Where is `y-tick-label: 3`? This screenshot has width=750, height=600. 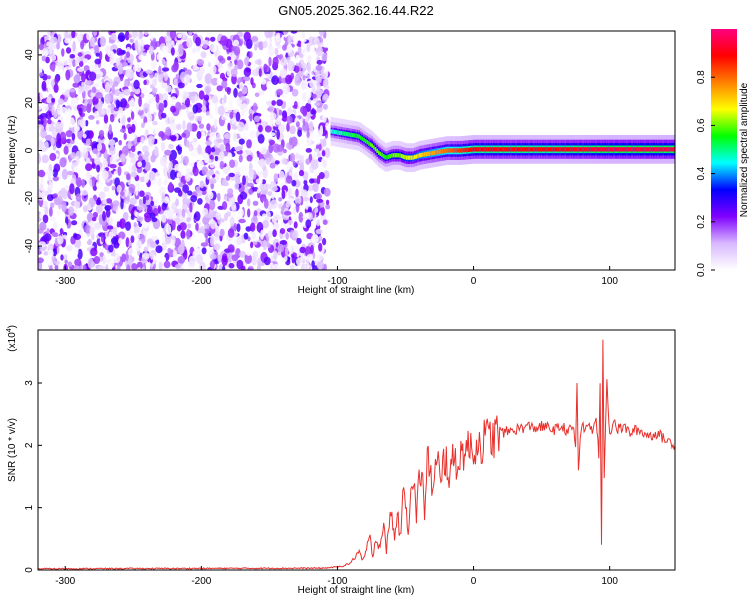
y-tick-label: 3 is located at coordinates (29, 383).